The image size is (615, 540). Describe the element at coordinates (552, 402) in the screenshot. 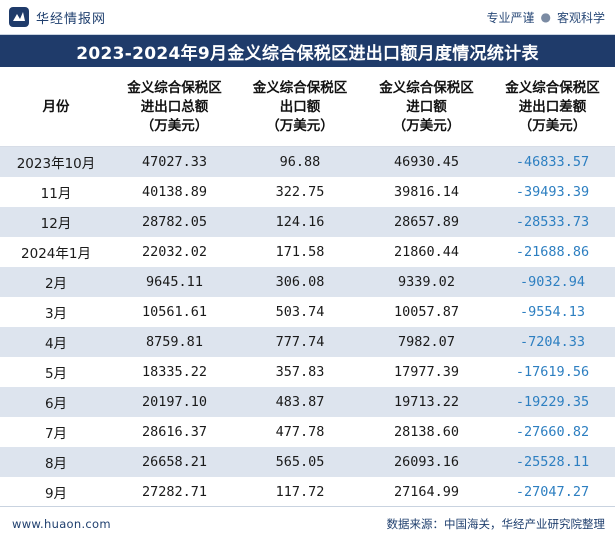

I see `cell-balance: -19229.35` at that location.